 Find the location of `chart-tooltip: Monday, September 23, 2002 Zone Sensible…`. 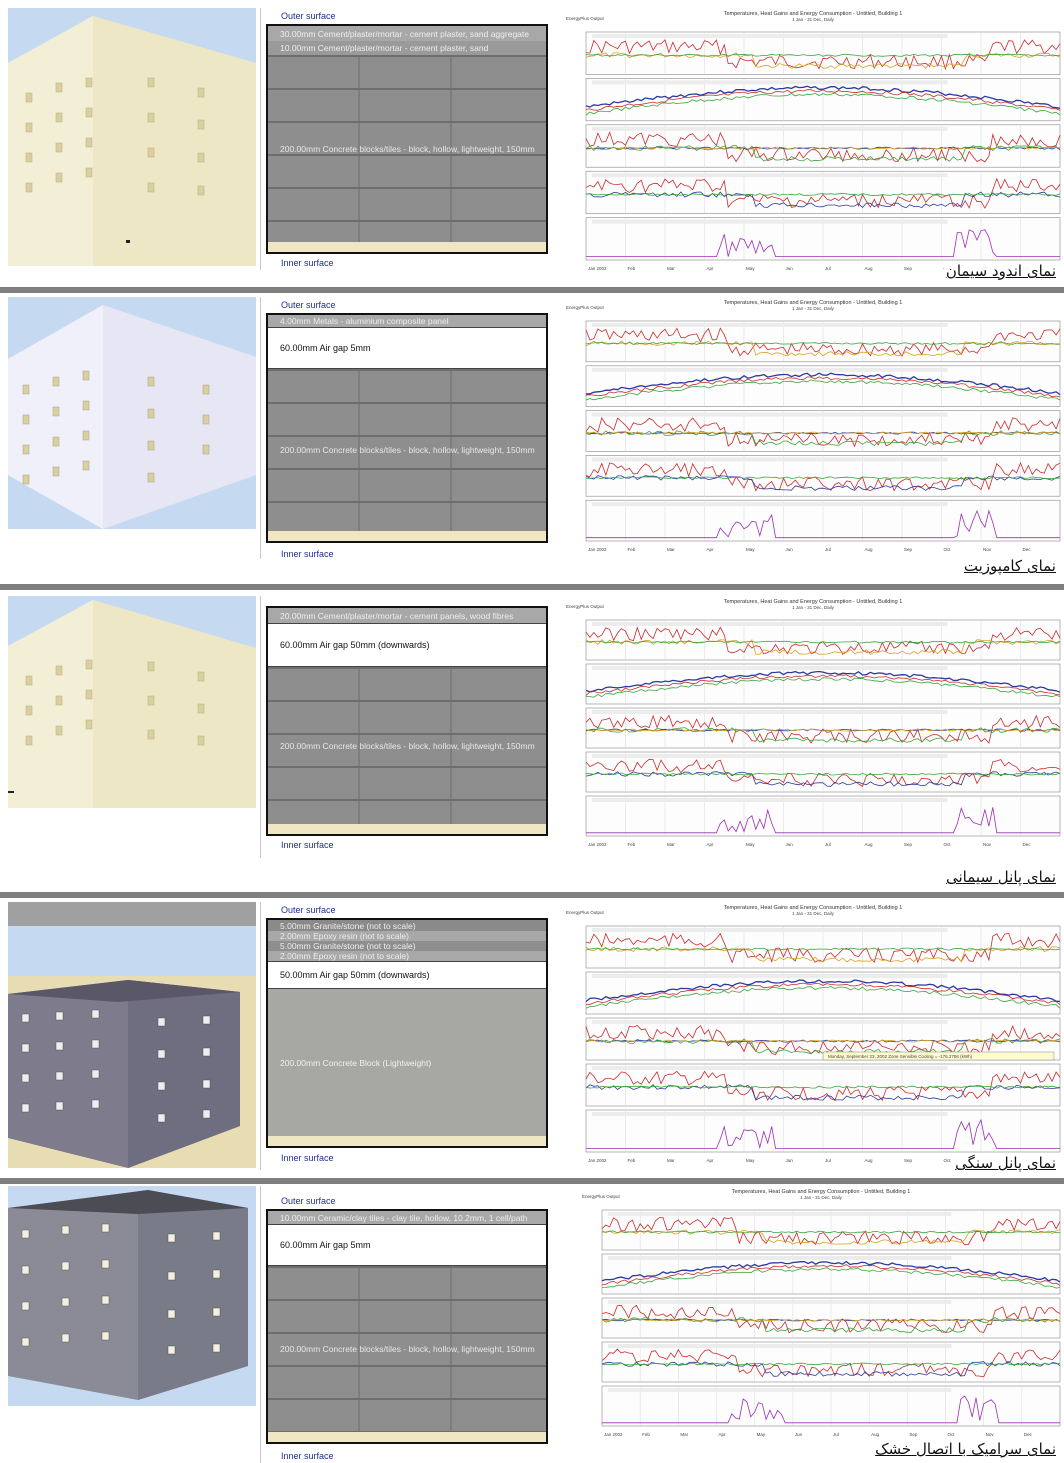

chart-tooltip: Monday, September 23, 2002 Zone Sensible… is located at coordinates (938, 1056).